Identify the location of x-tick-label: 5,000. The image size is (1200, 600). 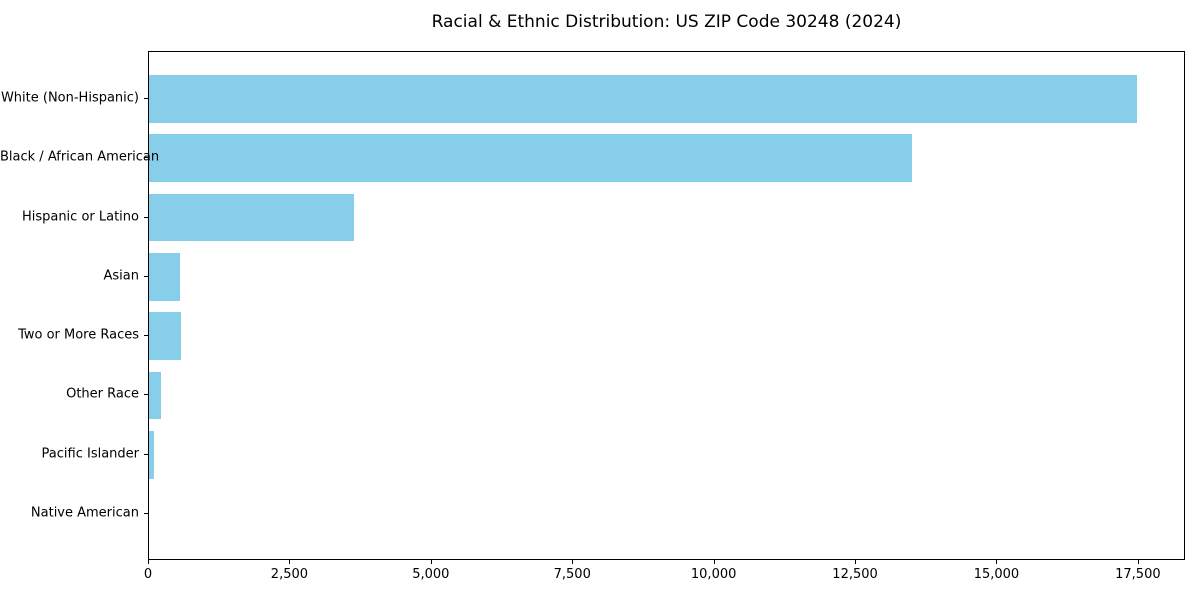
(431, 574).